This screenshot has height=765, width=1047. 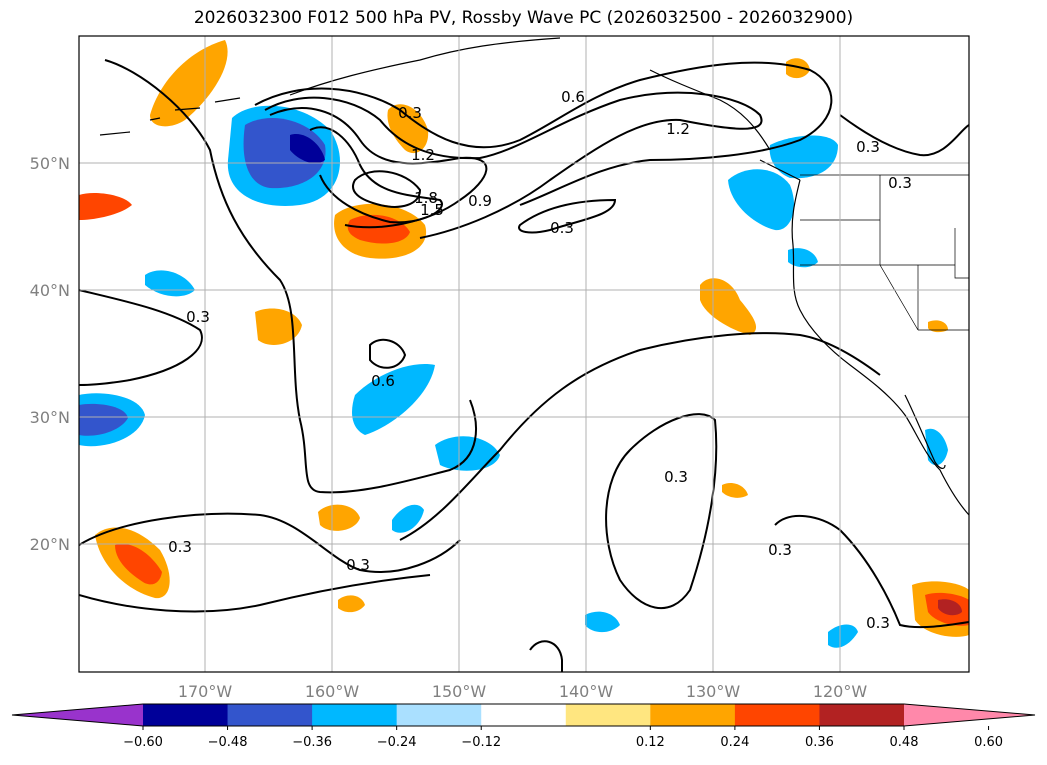 I want to click on contour-1.5, so click(x=376, y=175).